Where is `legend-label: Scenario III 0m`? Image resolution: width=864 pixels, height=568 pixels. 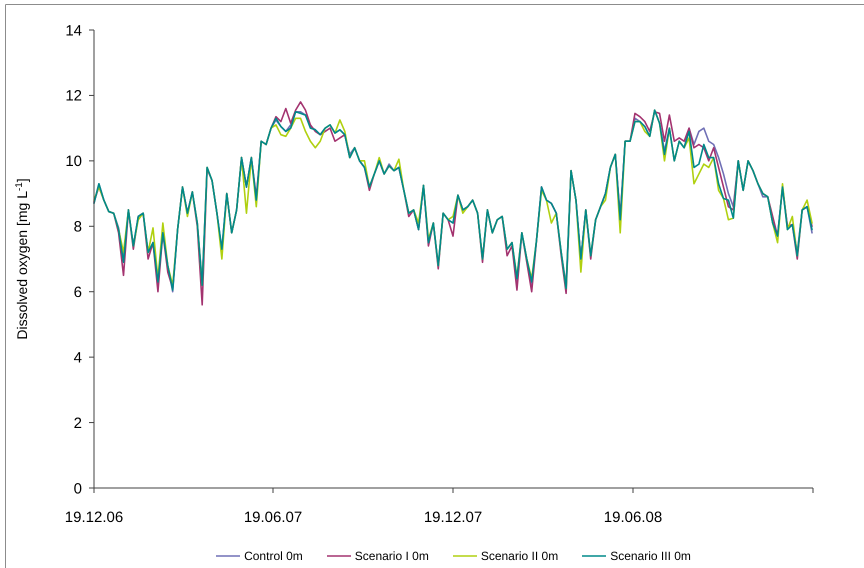 legend-label: Scenario III 0m is located at coordinates (650, 556).